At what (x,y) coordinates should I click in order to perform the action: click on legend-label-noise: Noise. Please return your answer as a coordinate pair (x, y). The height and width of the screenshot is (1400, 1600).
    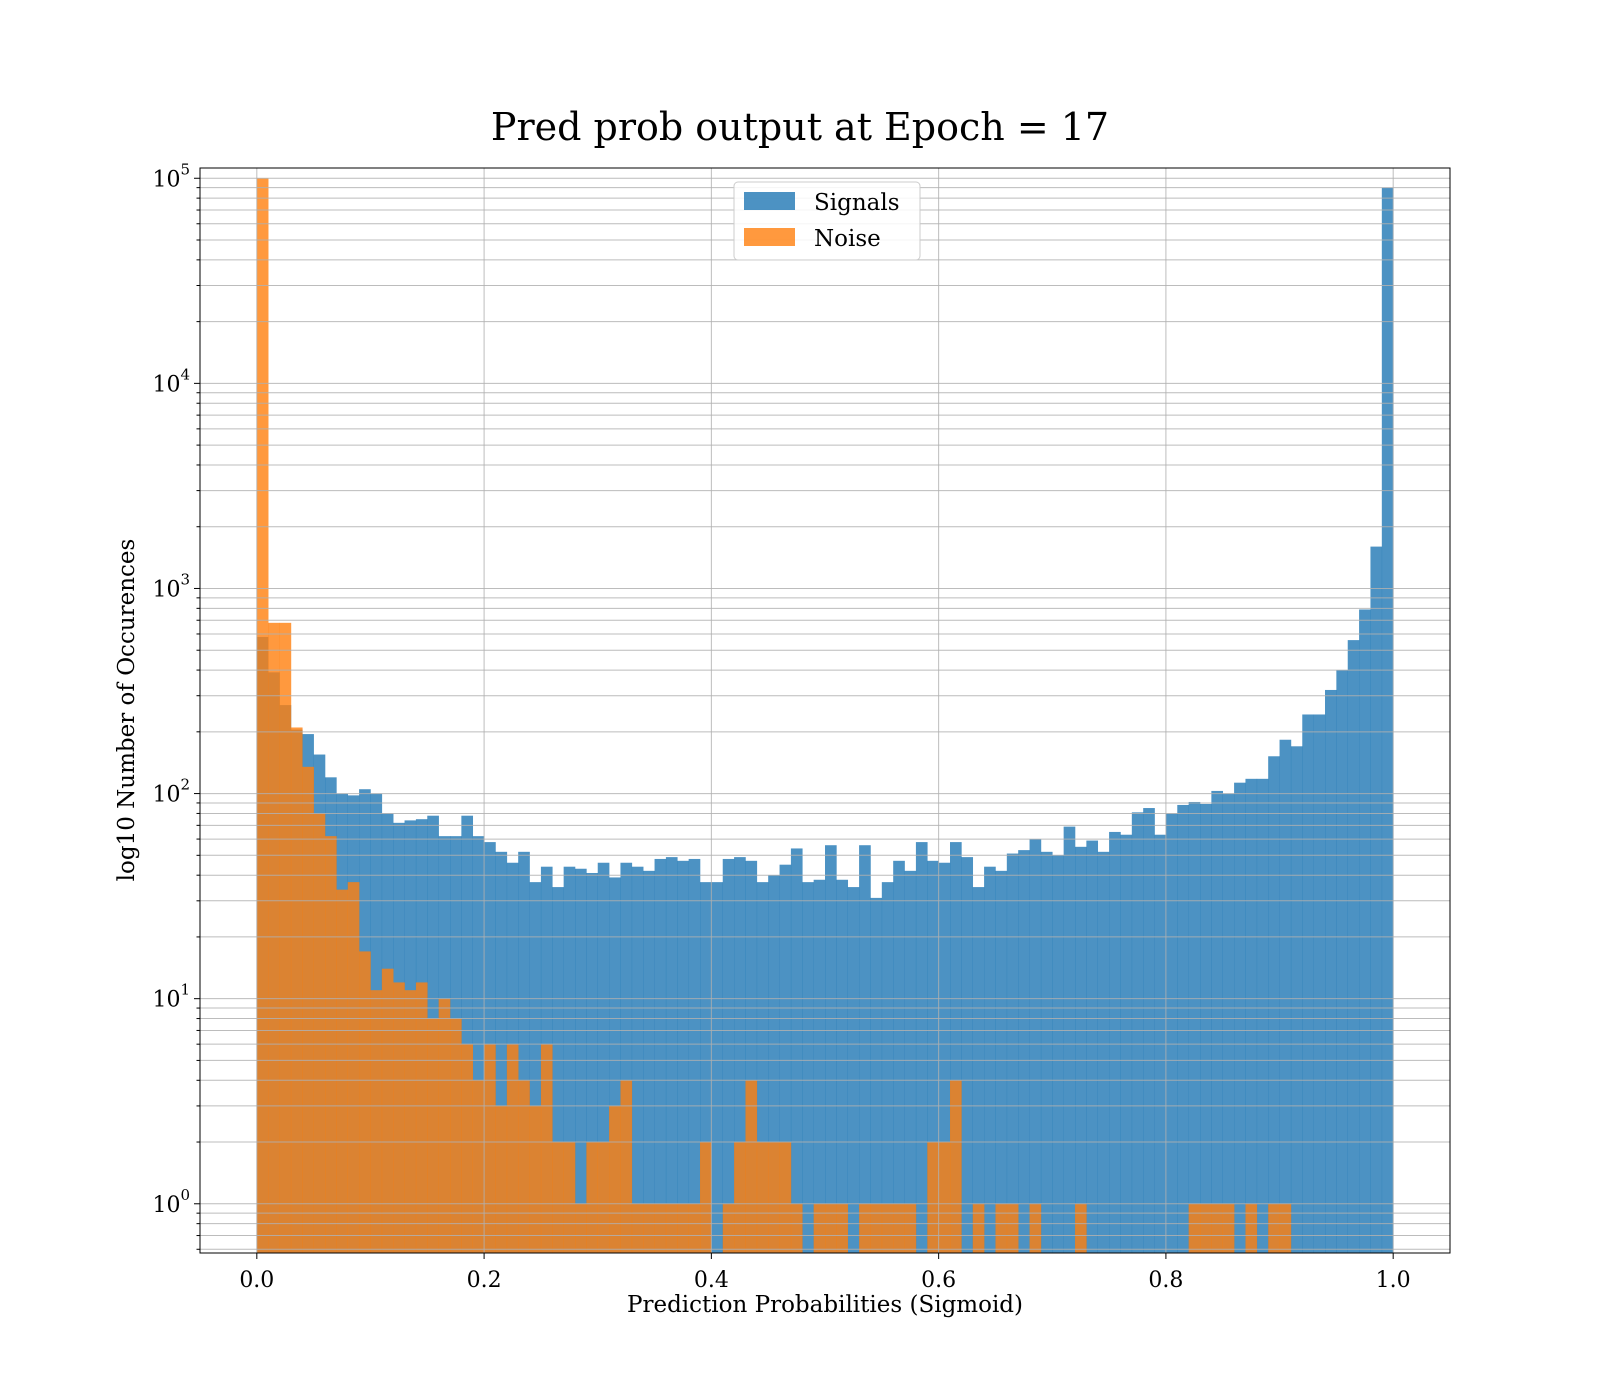
    Looking at the image, I should click on (847, 239).